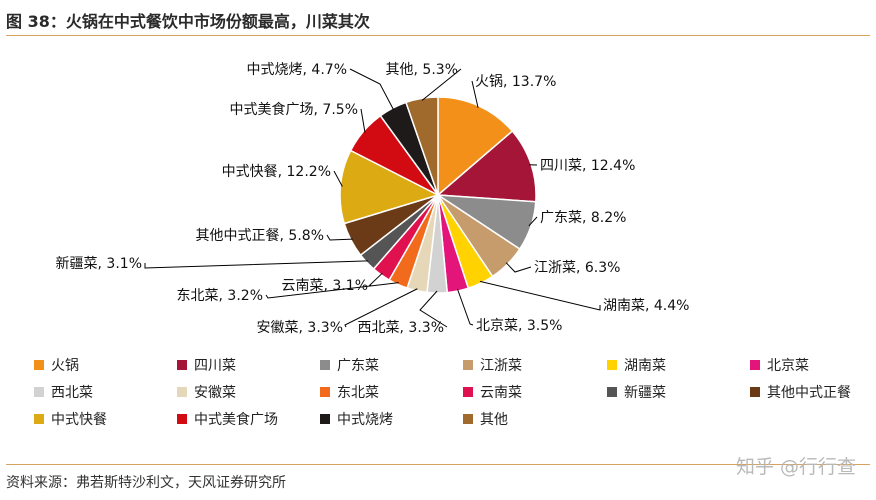 Image resolution: width=876 pixels, height=500 pixels. What do you see at coordinates (300, 328) in the screenshot?
I see `slice-label-8: 安徽菜, 3.3%` at bounding box center [300, 328].